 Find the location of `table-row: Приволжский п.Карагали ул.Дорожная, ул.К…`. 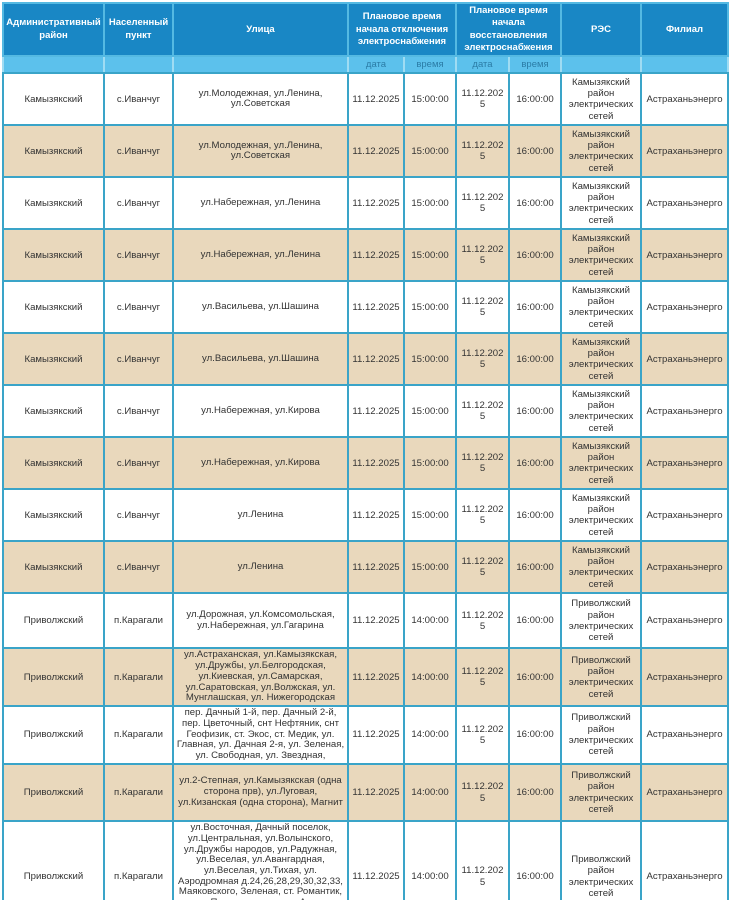

table-row: Приволжский п.Карагали ул.Дорожная, ул.К… is located at coordinates (365, 621).